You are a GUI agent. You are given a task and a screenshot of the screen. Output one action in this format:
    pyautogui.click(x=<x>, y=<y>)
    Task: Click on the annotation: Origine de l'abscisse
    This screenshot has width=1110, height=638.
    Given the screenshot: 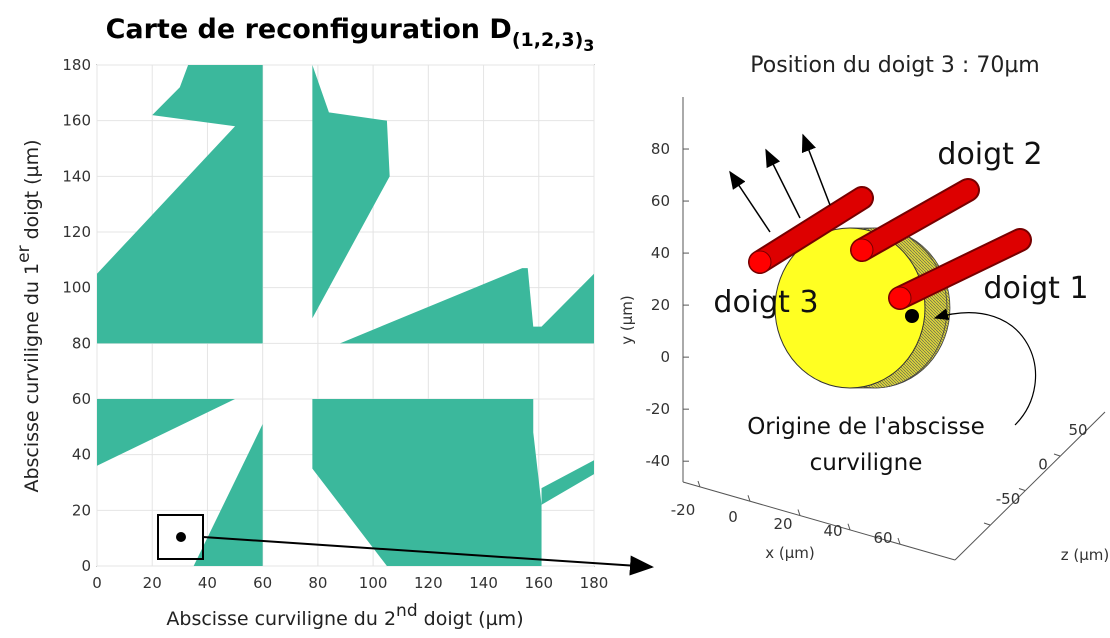 What is the action you would take?
    pyautogui.click(x=866, y=427)
    